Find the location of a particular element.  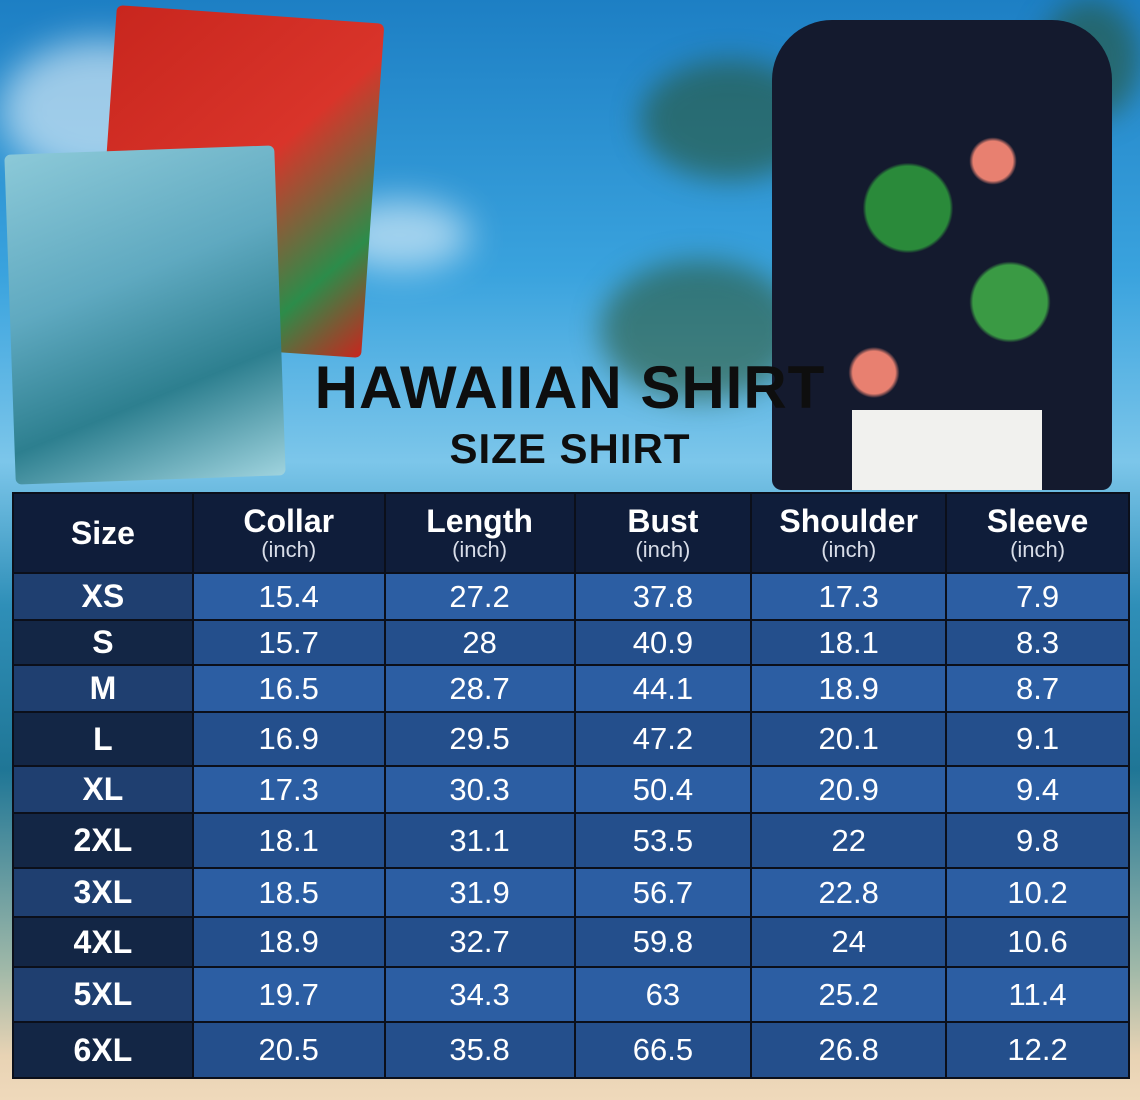

column-header-size: Size is located at coordinates (103, 533).